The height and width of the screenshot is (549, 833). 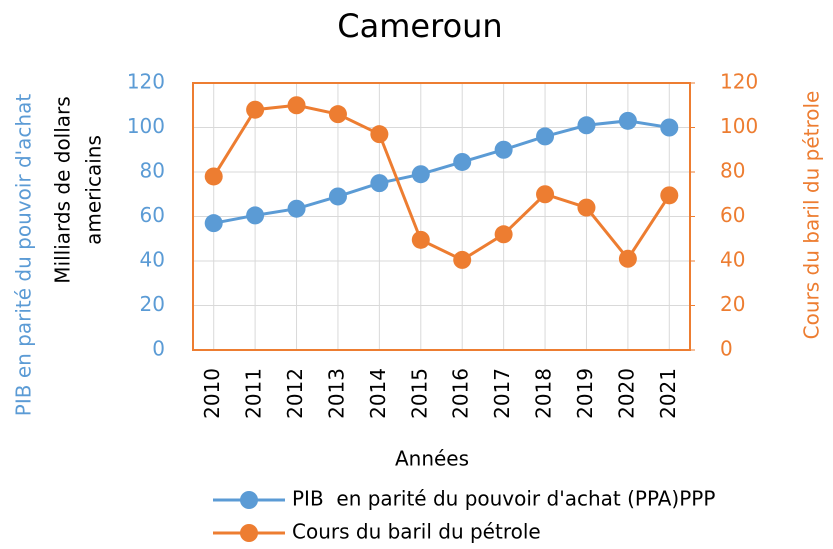 I want to click on y-unit-label: americains, so click(x=94, y=190).